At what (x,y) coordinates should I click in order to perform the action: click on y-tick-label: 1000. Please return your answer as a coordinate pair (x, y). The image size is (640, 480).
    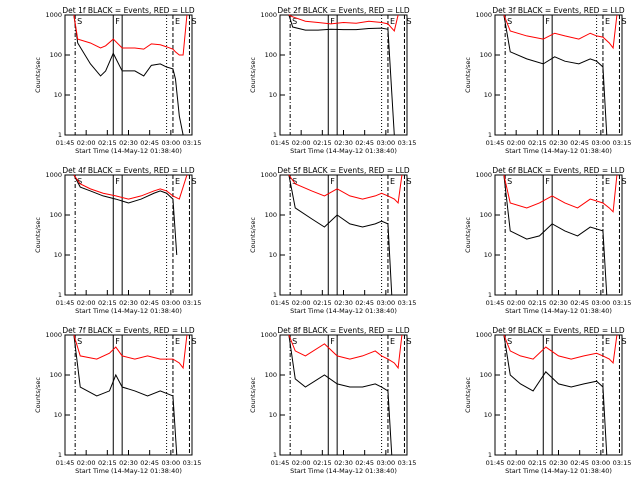
    Looking at the image, I should click on (483, 175).